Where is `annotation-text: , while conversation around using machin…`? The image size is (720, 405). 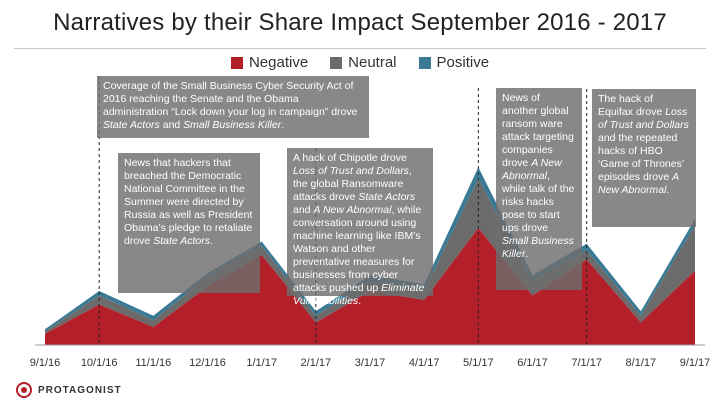
annotation-text: , while conversation around using machin… is located at coordinates (357, 249).